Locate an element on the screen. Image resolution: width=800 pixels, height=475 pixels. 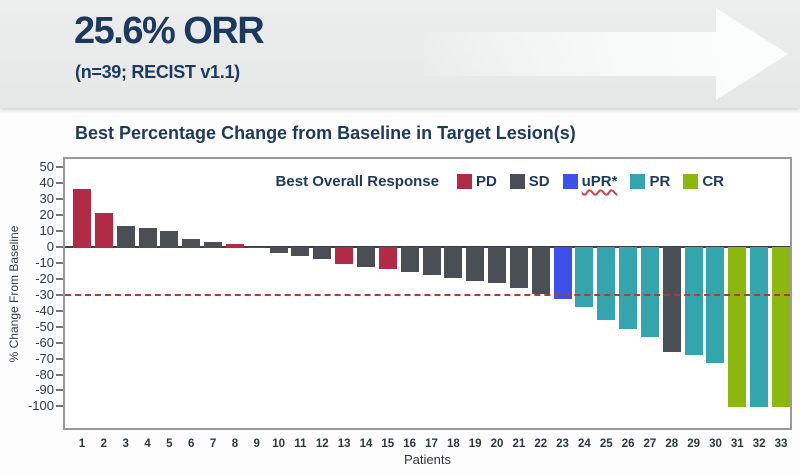
x-tick-label-22: 22 is located at coordinates (541, 444).